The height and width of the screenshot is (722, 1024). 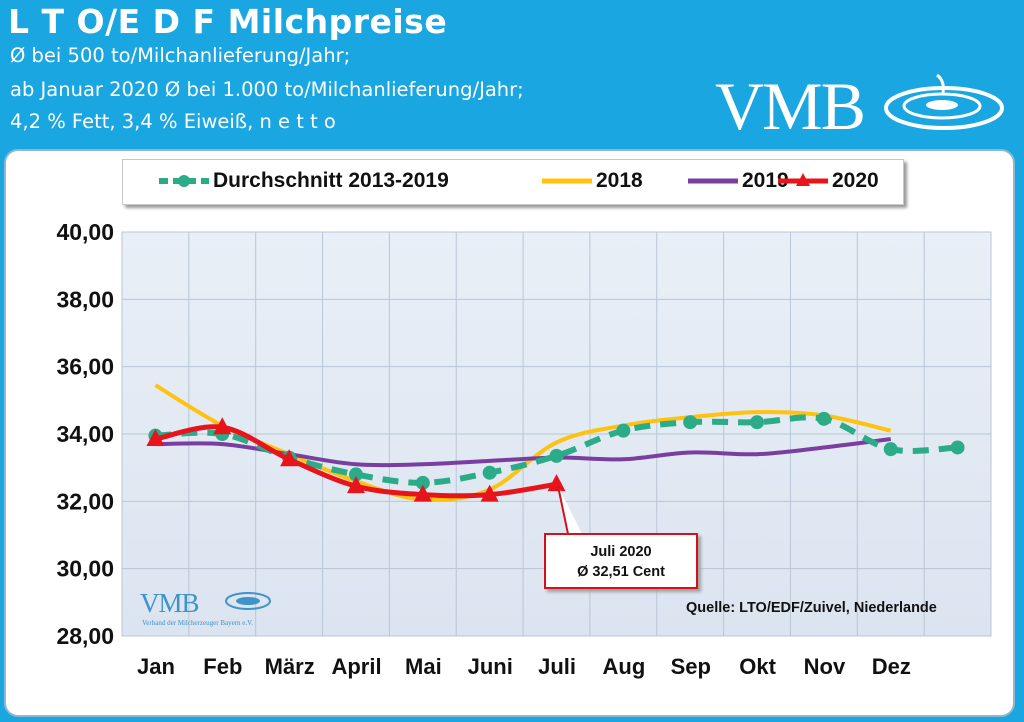 I want to click on x-tick-label: Aug, so click(x=624, y=666).